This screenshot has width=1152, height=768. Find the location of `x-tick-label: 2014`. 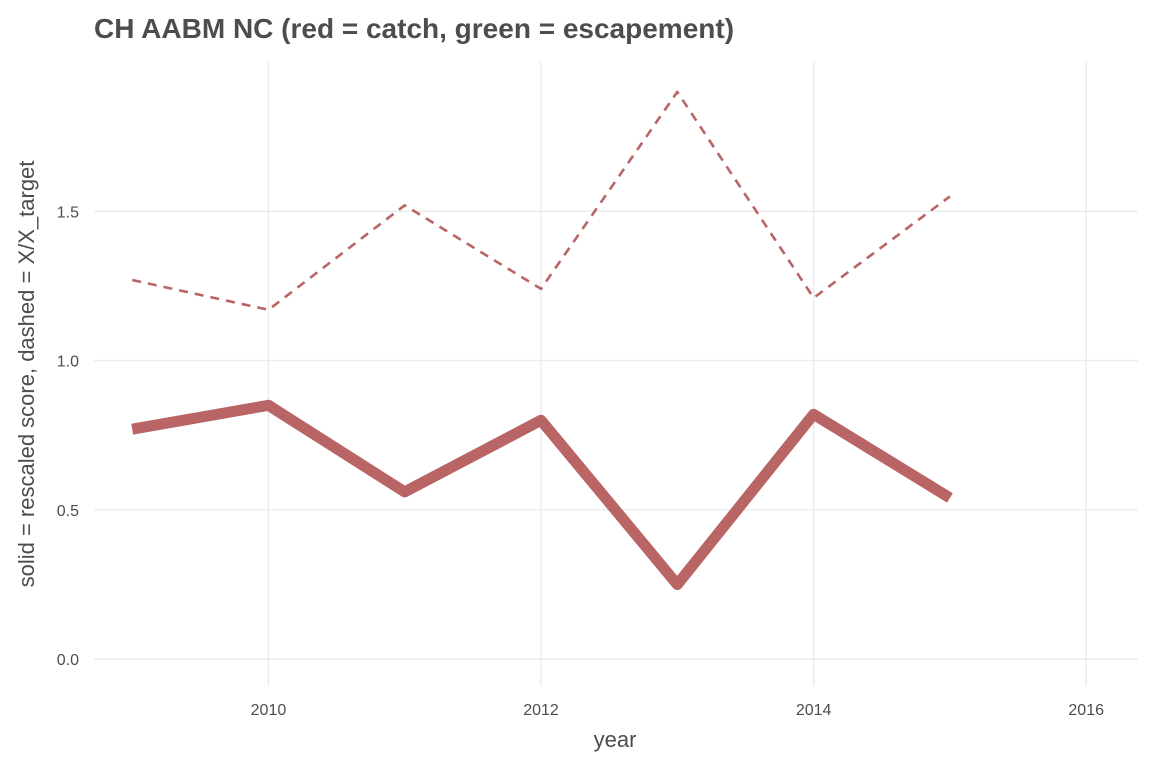

x-tick-label: 2014 is located at coordinates (814, 710).